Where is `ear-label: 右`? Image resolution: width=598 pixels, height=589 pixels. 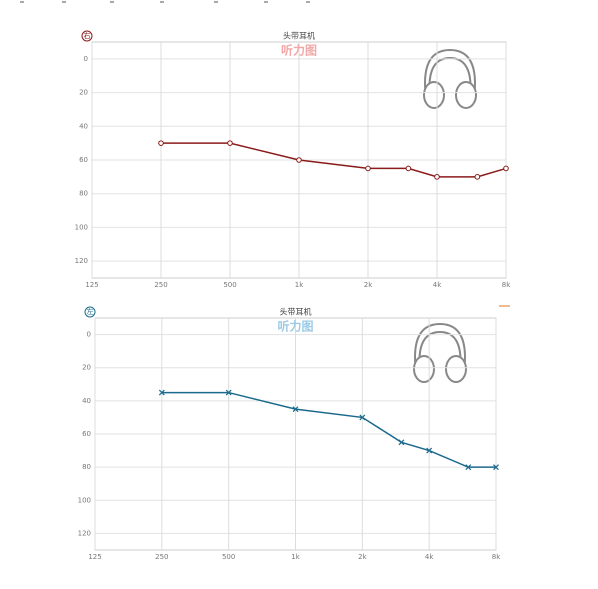
ear-label: 右 is located at coordinates (87, 35).